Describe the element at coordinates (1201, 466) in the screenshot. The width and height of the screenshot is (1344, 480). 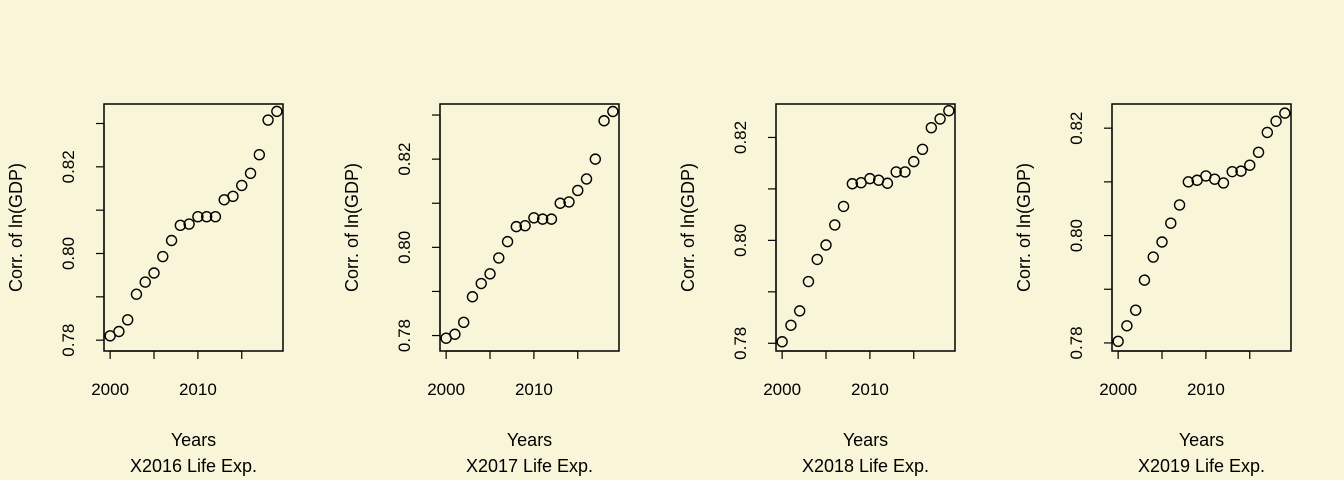
I see `x-axis-subtitle: X2019 Life Exp.` at that location.